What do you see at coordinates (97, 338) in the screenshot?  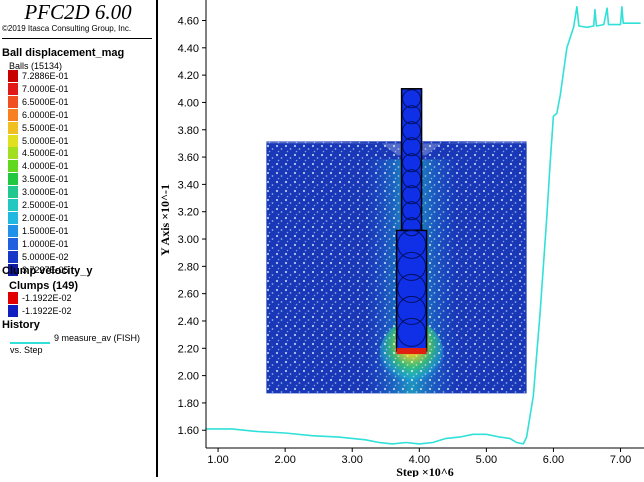 I see `history-item-label: 9 measure_av (FISH)` at bounding box center [97, 338].